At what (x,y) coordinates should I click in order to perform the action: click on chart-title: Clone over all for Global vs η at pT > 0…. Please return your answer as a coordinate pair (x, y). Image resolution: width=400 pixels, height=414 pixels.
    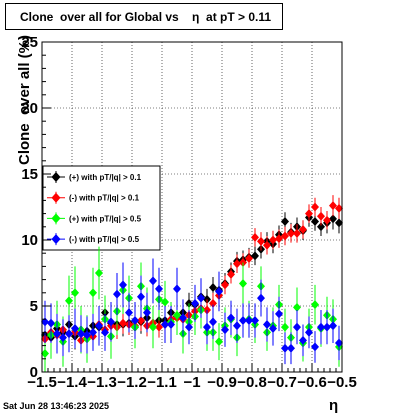
    Looking at the image, I should click on (144, 16).